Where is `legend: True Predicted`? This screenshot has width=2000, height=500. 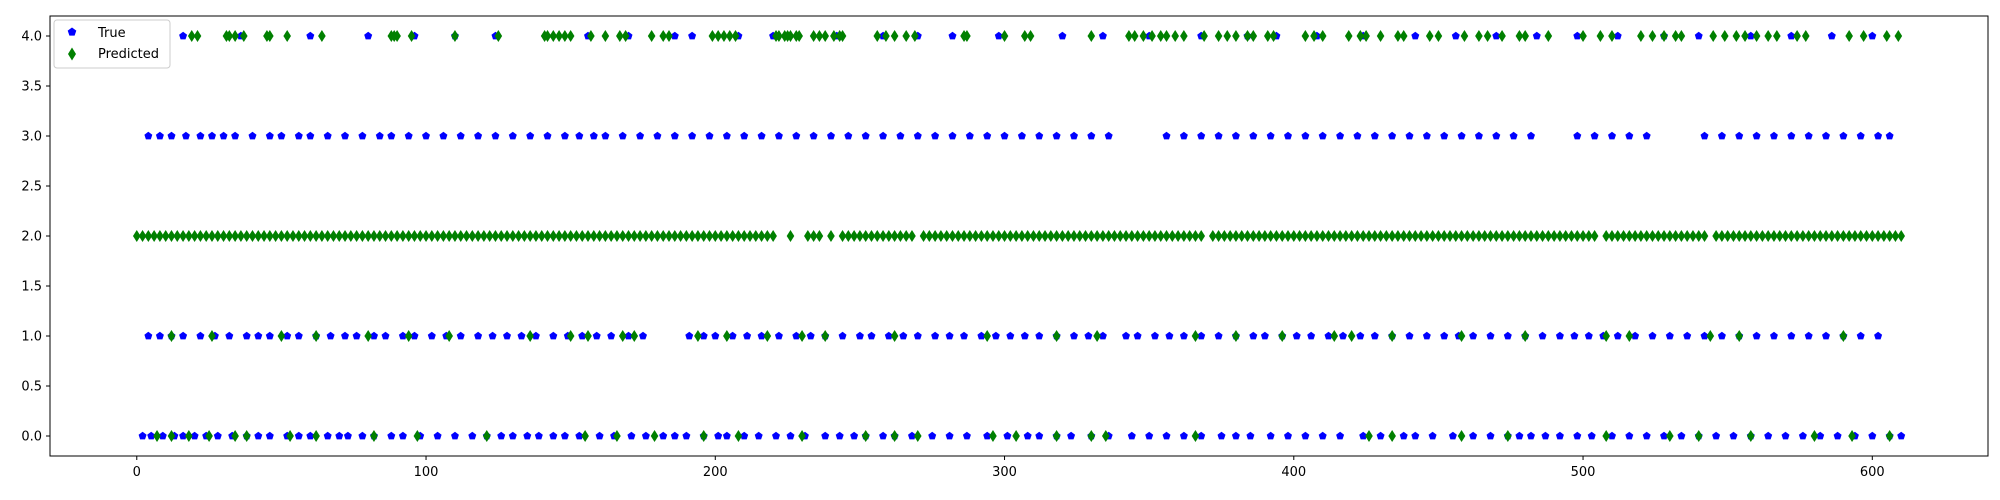
legend: True Predicted is located at coordinates (112, 44).